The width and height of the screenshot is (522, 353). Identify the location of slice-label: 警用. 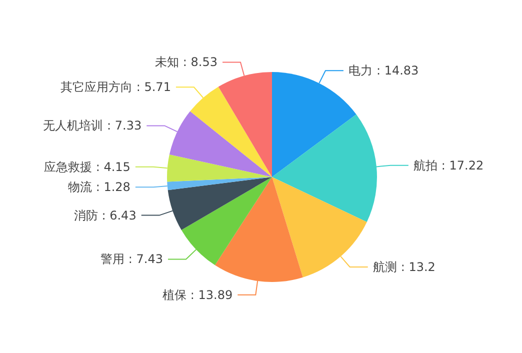
(112, 259).